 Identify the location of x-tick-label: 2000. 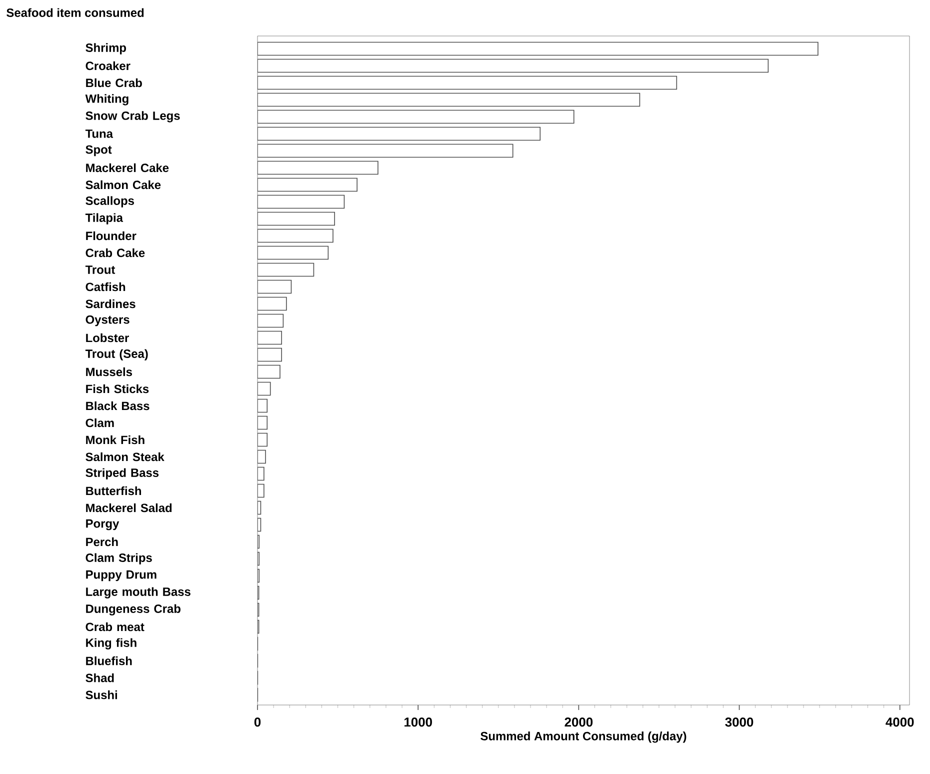
(578, 722).